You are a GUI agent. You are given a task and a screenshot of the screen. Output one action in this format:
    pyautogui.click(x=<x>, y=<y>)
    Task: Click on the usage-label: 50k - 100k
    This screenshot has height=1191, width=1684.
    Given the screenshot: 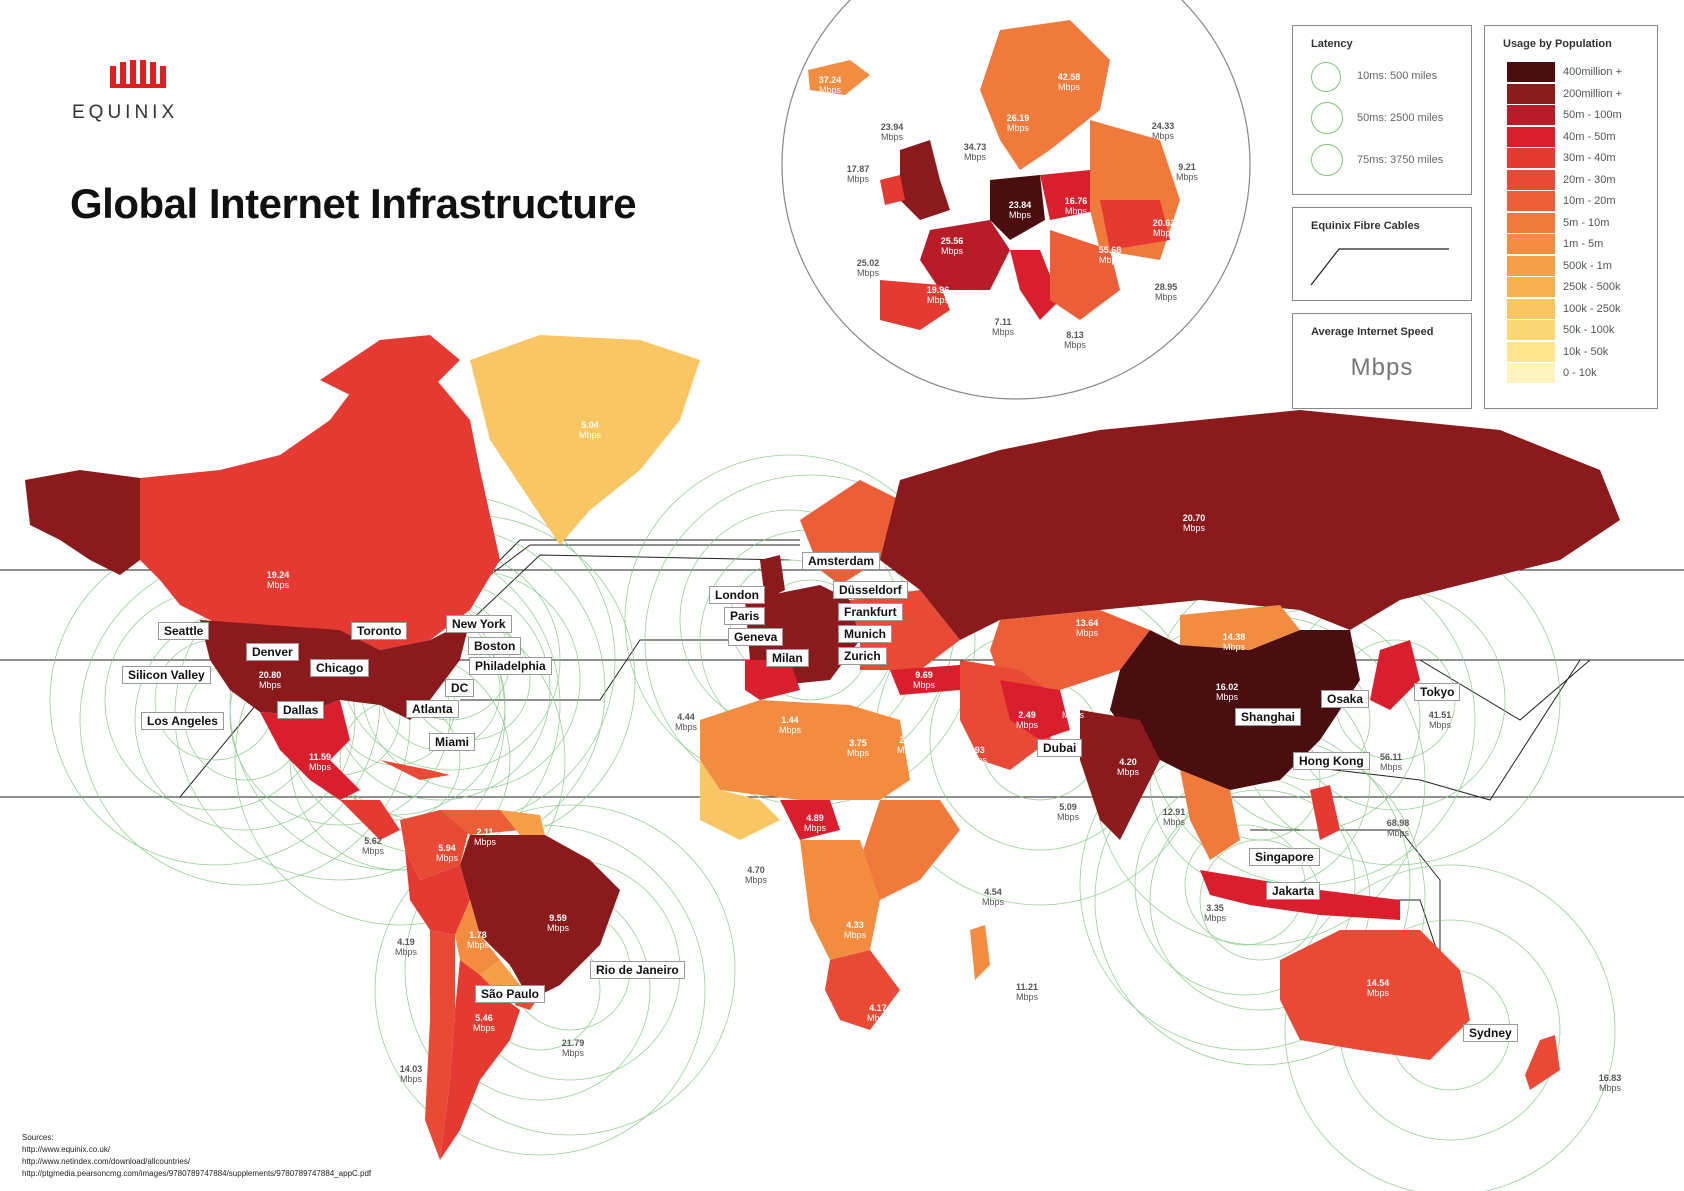 What is the action you would take?
    pyautogui.click(x=1589, y=330)
    